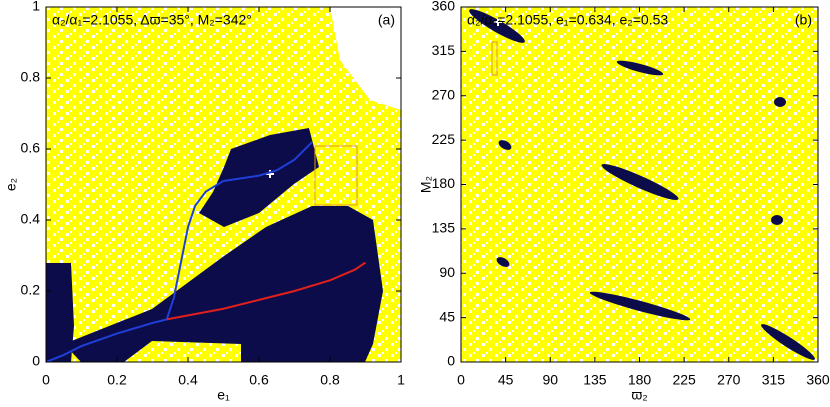  I want to click on x-axis-label: ϖ₂, so click(639, 395).